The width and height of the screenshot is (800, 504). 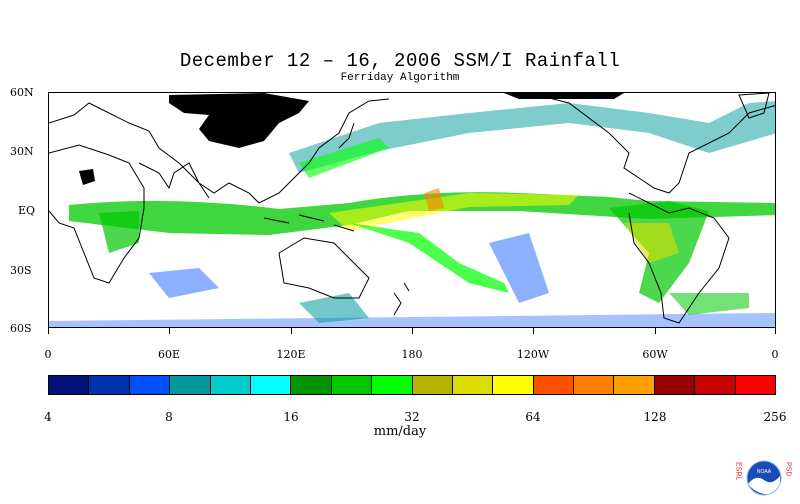 I want to click on lon-tick-60e, so click(x=169, y=331).